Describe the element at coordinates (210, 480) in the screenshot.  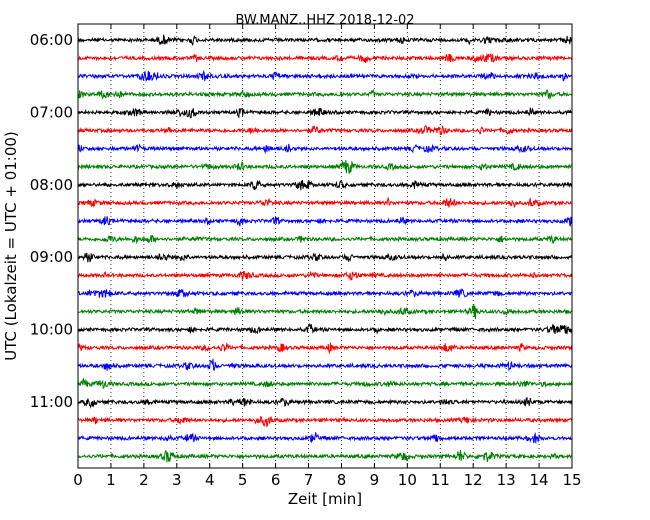
I see `x-tick-label: 4` at that location.